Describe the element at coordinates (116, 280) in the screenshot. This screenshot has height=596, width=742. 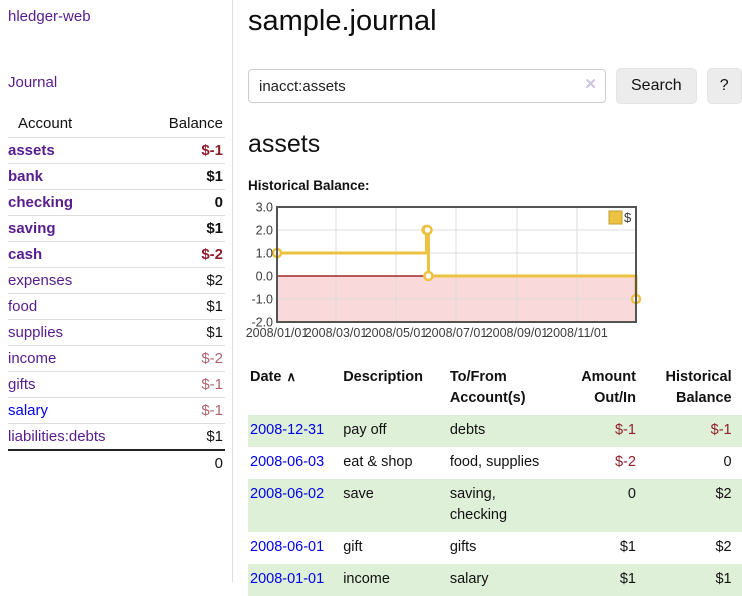
I see `account-row: expenses $2` at that location.